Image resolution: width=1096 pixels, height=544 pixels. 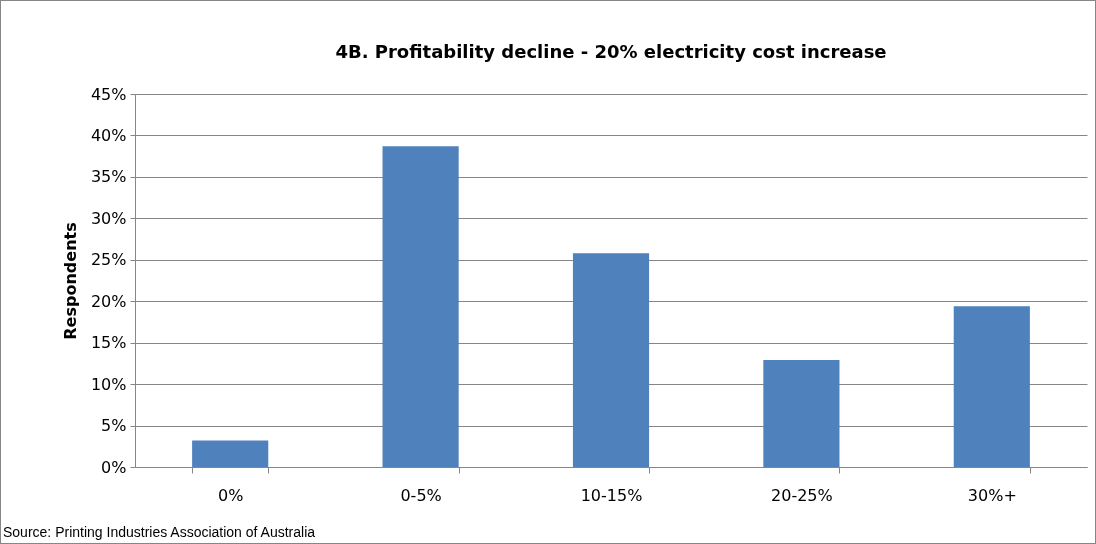 What do you see at coordinates (108, 343) in the screenshot?
I see `y-tick-label: 15%` at bounding box center [108, 343].